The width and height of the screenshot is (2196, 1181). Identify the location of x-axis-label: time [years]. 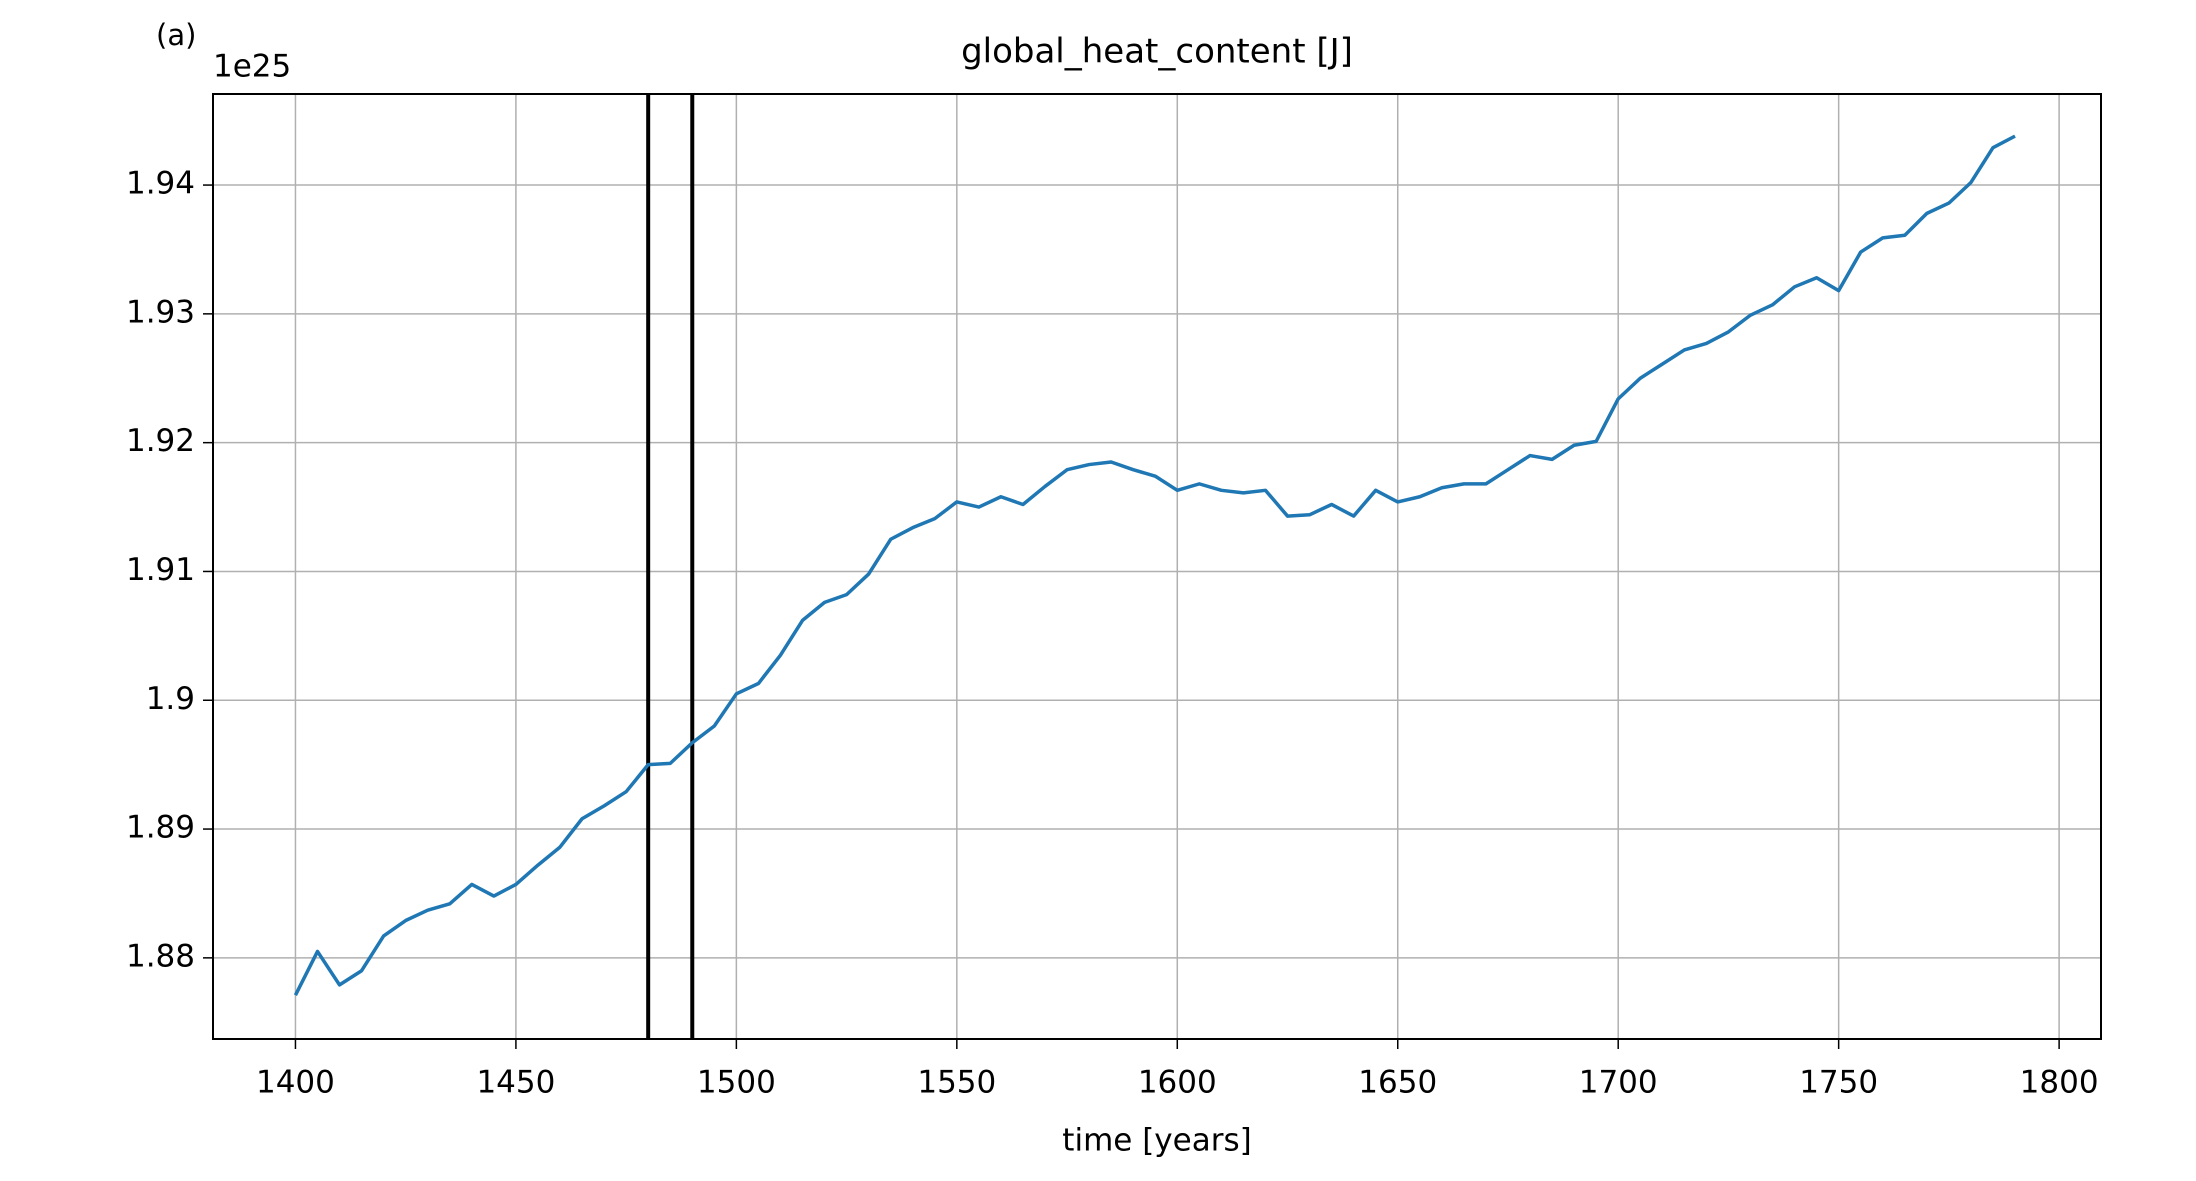
(1156, 1141).